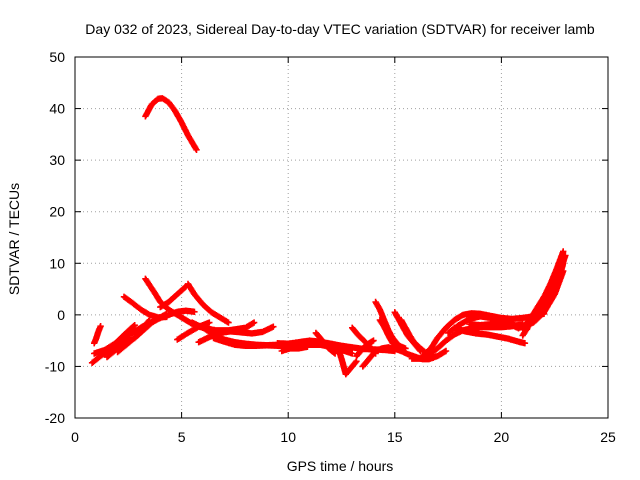 Image resolution: width=640 pixels, height=480 pixels. I want to click on x-tick-label: 15, so click(395, 437).